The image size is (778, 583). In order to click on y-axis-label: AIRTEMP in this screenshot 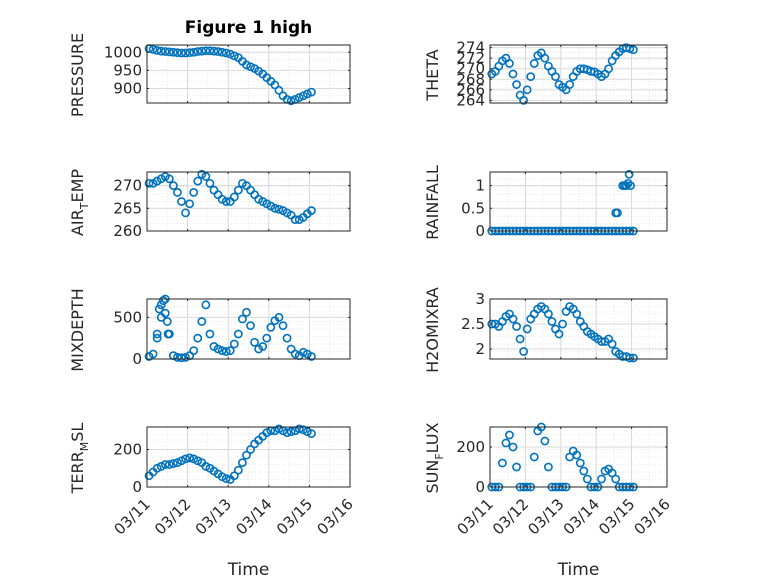, I will do `click(79, 202)`.